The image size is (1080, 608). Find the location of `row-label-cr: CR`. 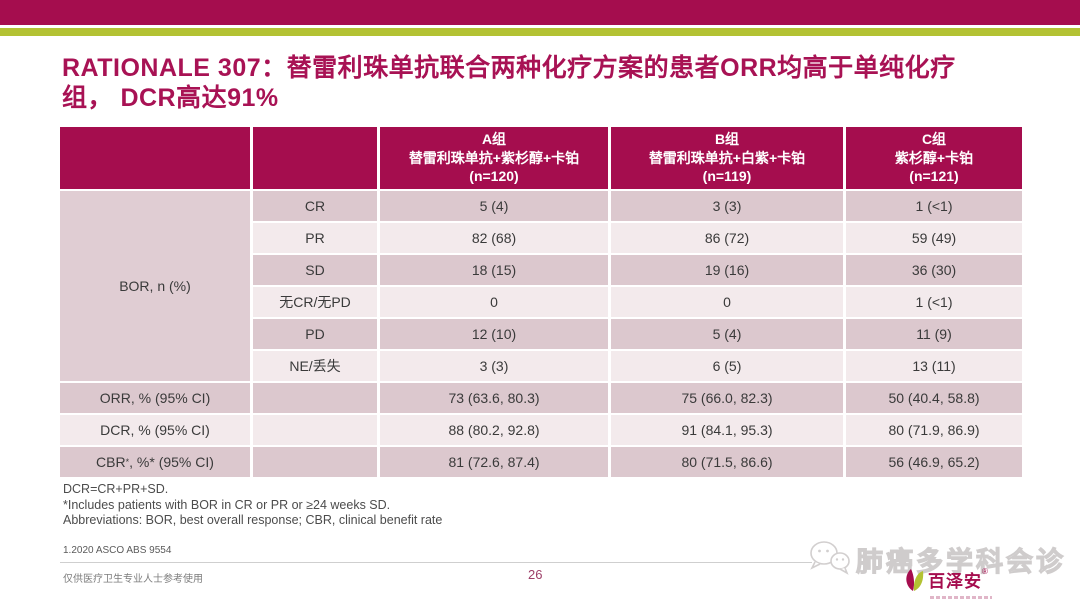

row-label-cr: CR is located at coordinates (315, 206).